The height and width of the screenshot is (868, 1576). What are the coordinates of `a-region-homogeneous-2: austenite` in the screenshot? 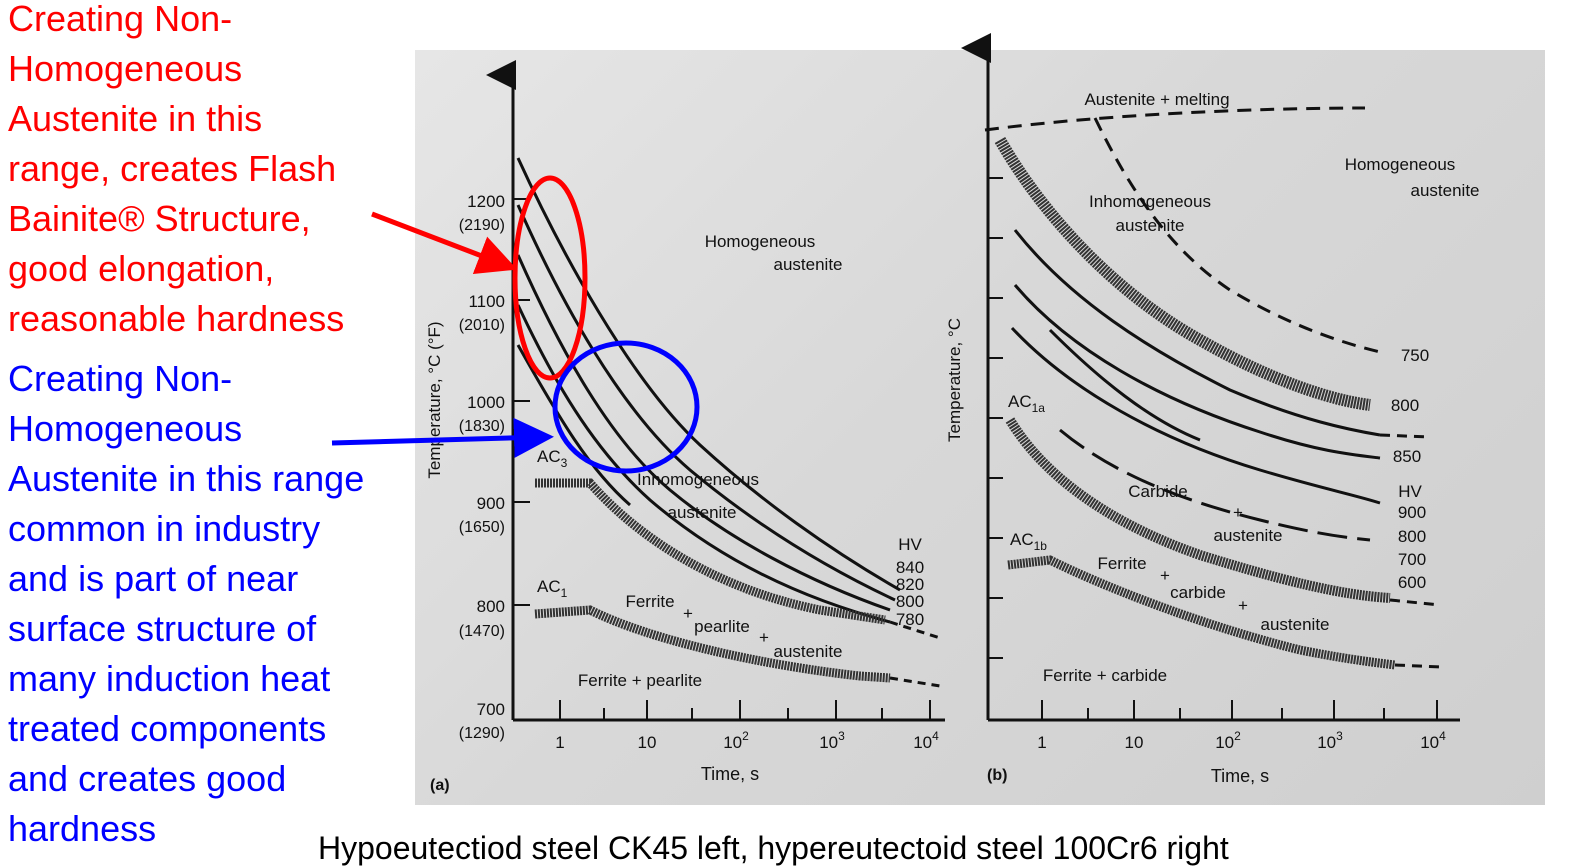 It's located at (808, 264).